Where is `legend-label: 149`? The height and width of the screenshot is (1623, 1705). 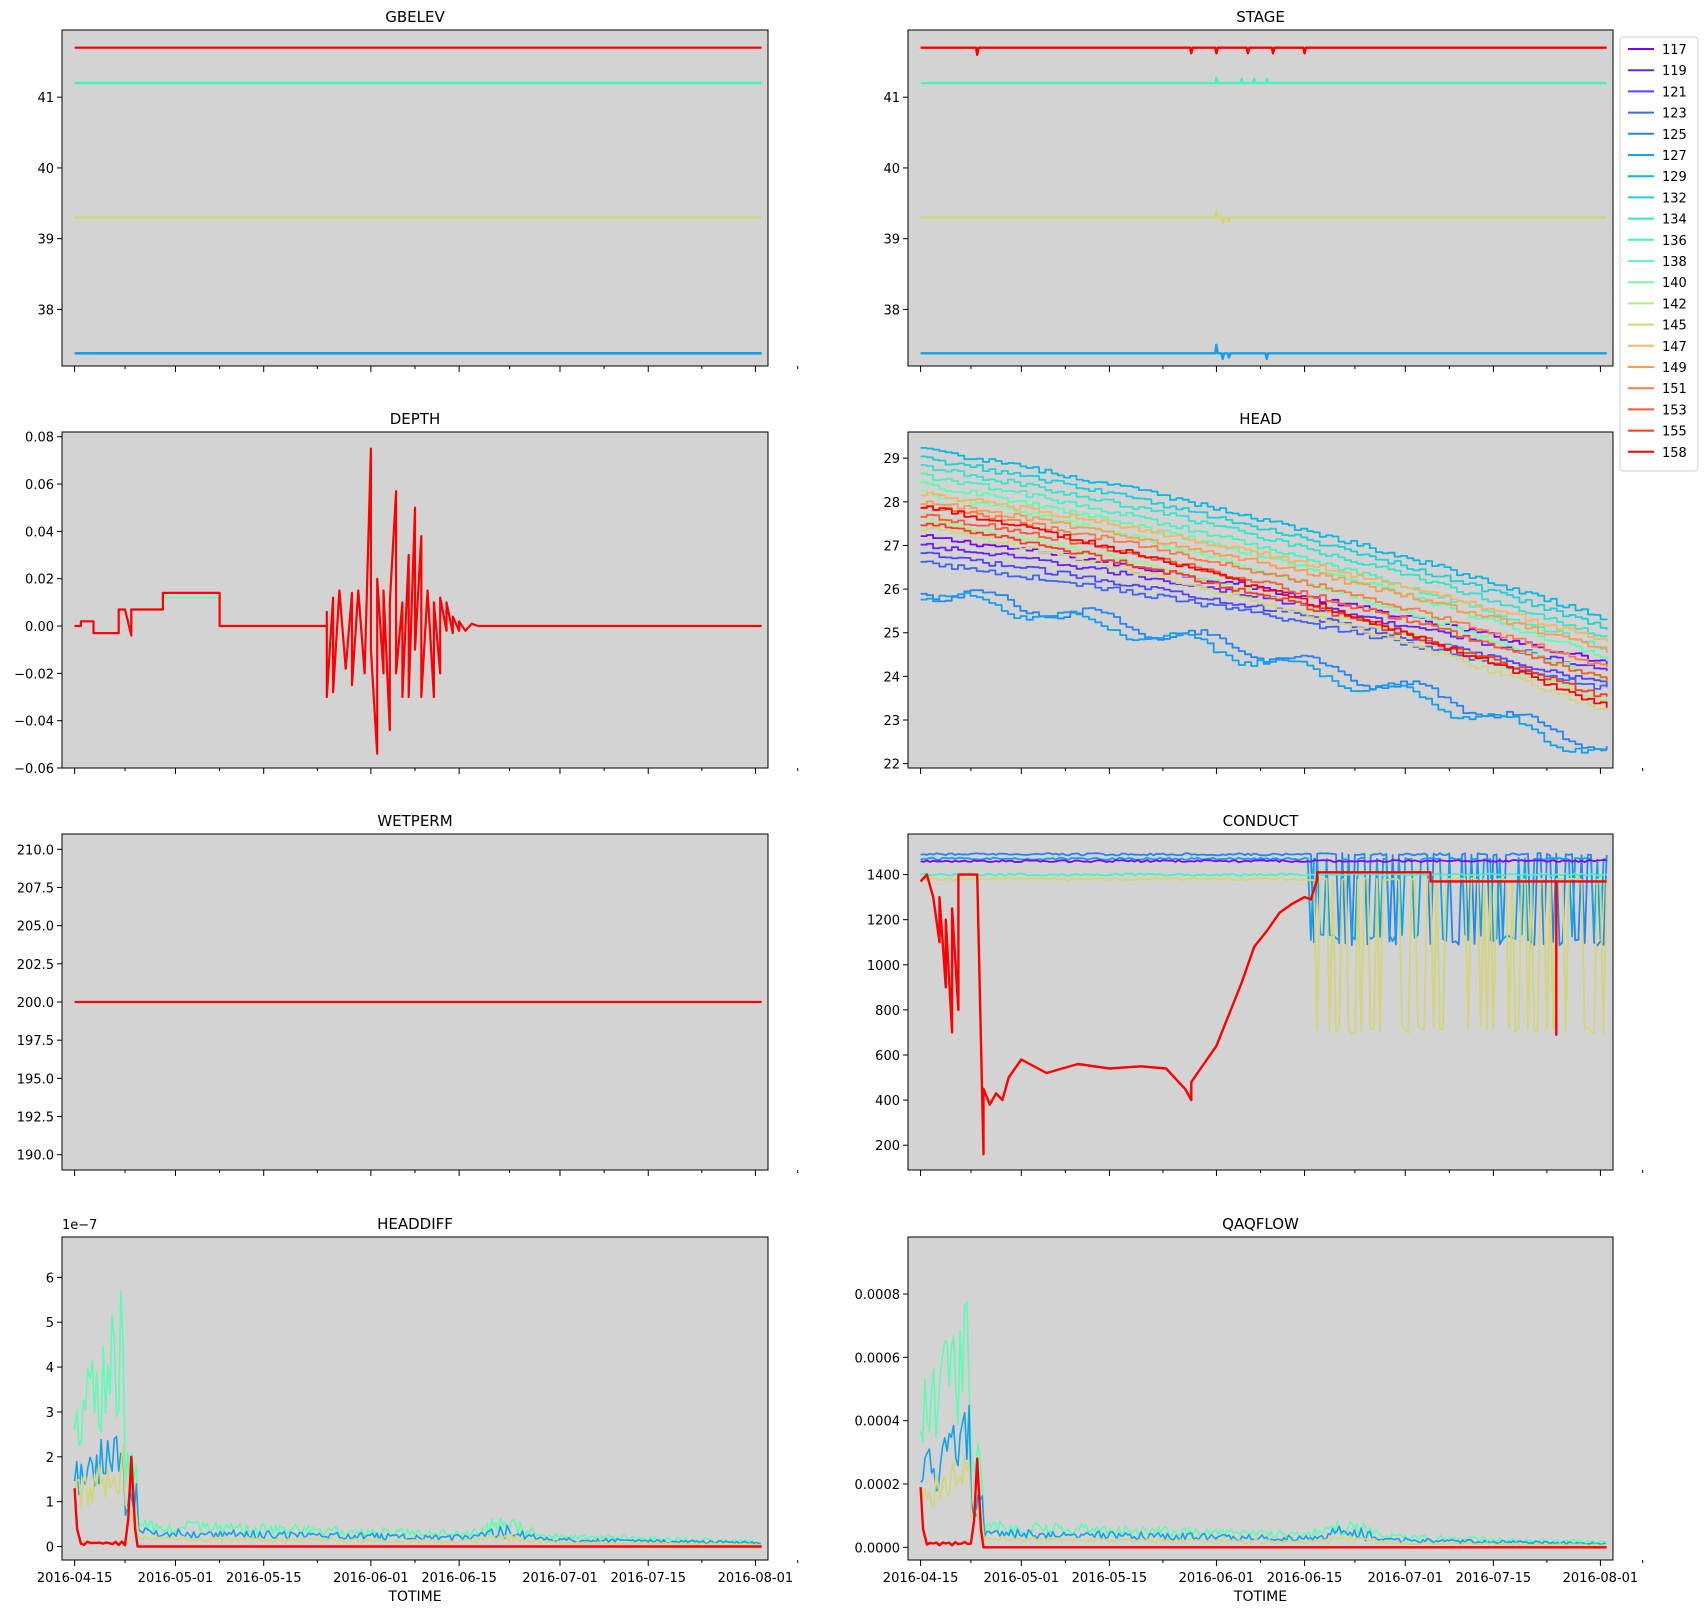
legend-label: 149 is located at coordinates (1674, 368).